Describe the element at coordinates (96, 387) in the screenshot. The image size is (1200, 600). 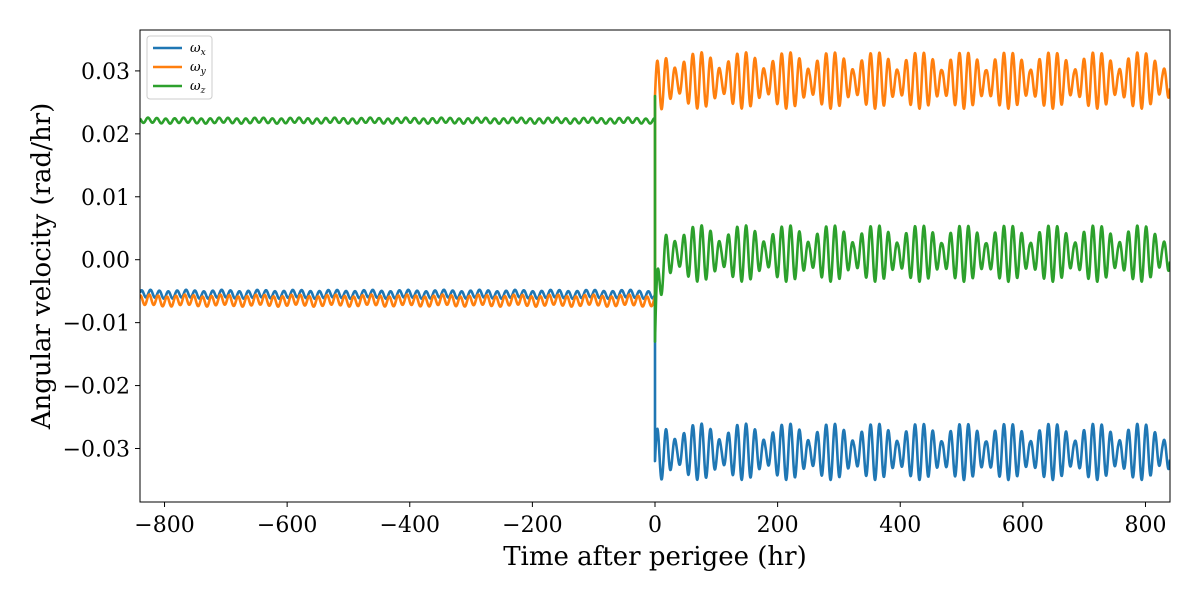
I see `y-tick-label: −0.02` at that location.